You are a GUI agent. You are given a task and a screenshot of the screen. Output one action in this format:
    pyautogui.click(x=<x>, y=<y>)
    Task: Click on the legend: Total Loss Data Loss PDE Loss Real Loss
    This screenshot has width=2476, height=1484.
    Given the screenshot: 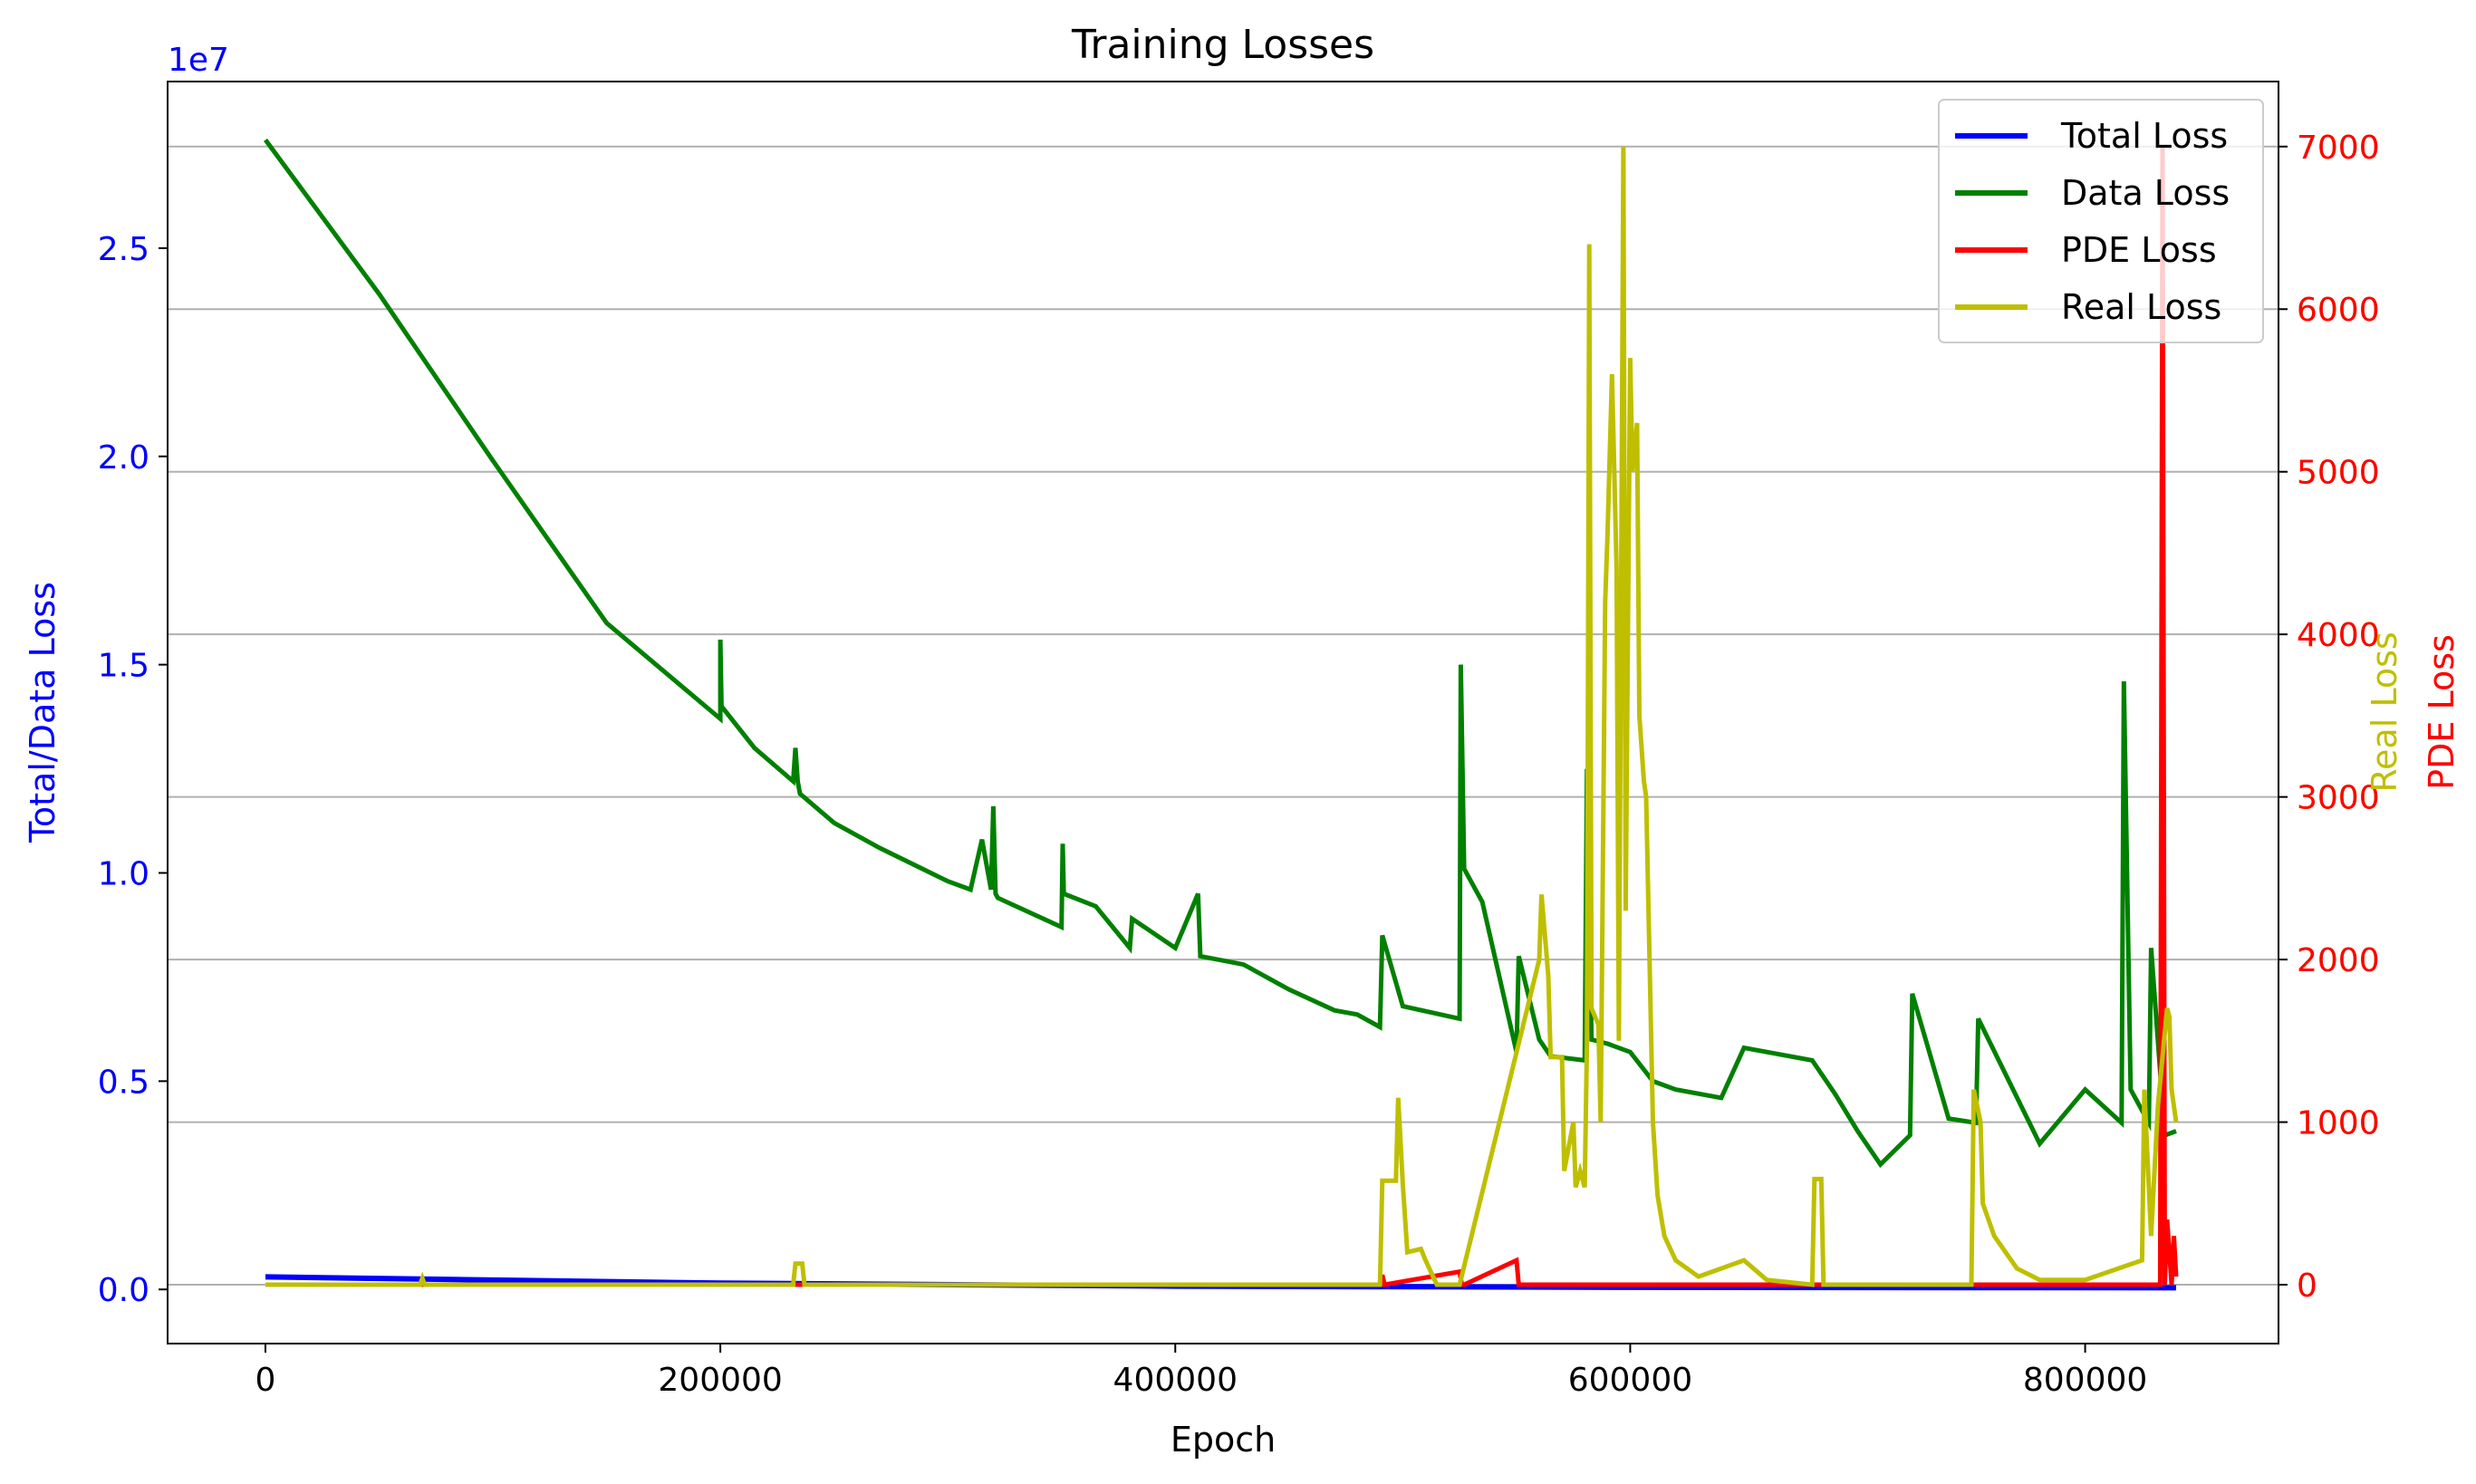 What is the action you would take?
    pyautogui.click(x=2101, y=221)
    